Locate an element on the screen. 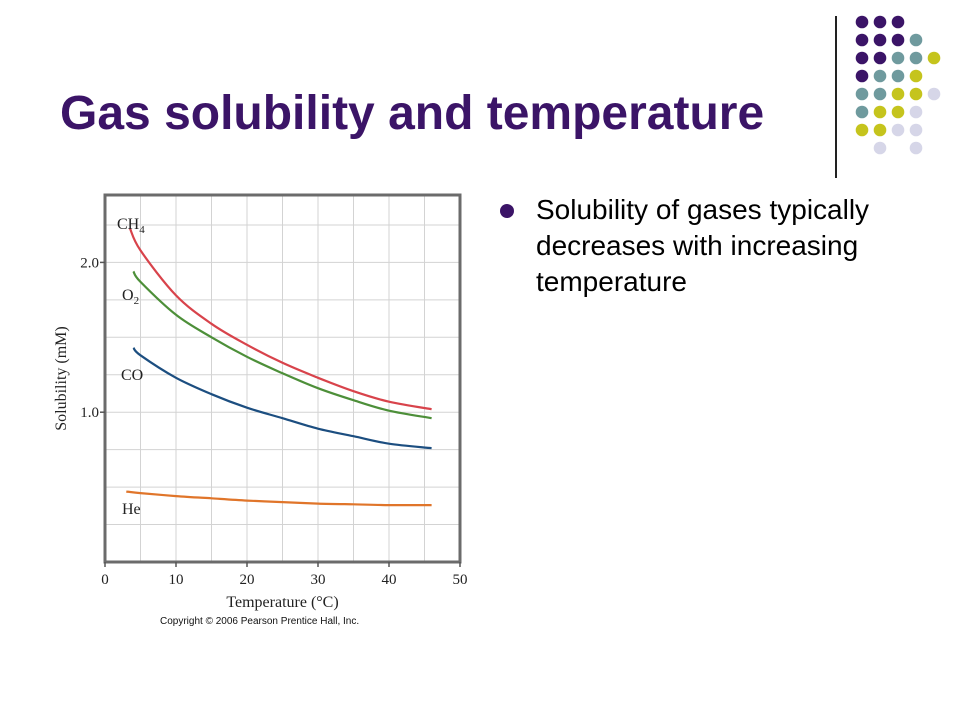  x-tick-label: 0 is located at coordinates (105, 580).